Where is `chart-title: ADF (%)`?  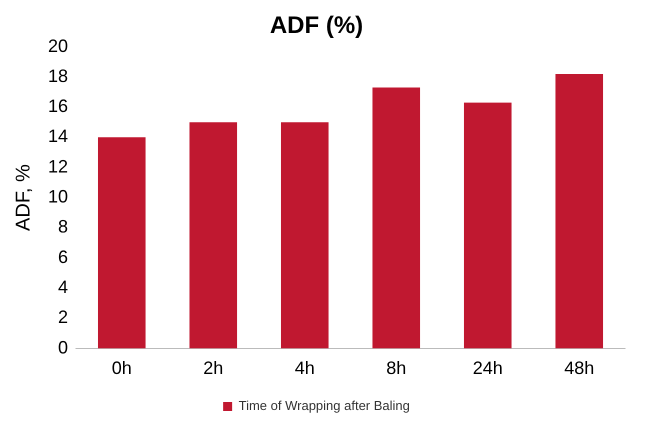
chart-title: ADF (%) is located at coordinates (317, 26).